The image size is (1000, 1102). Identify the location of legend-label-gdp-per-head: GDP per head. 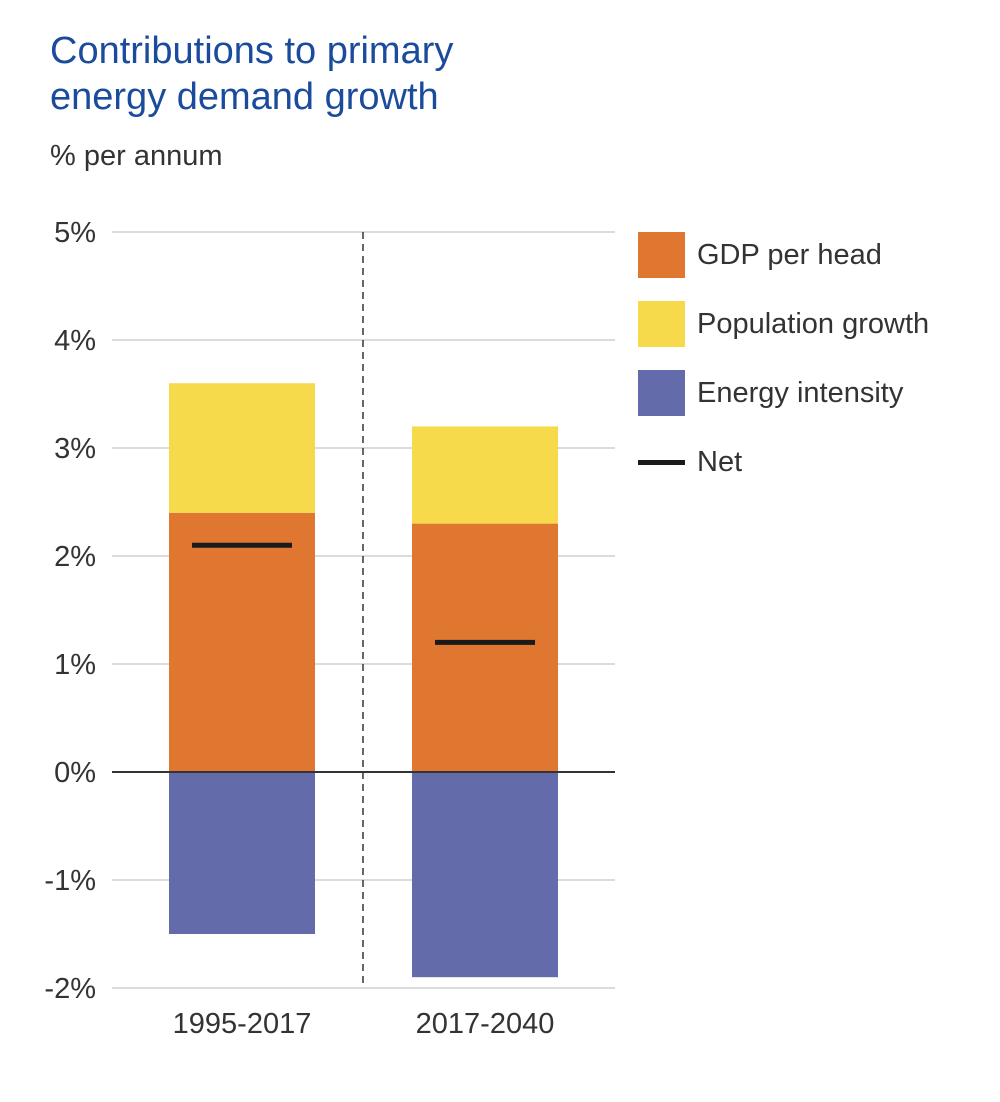
(789, 254).